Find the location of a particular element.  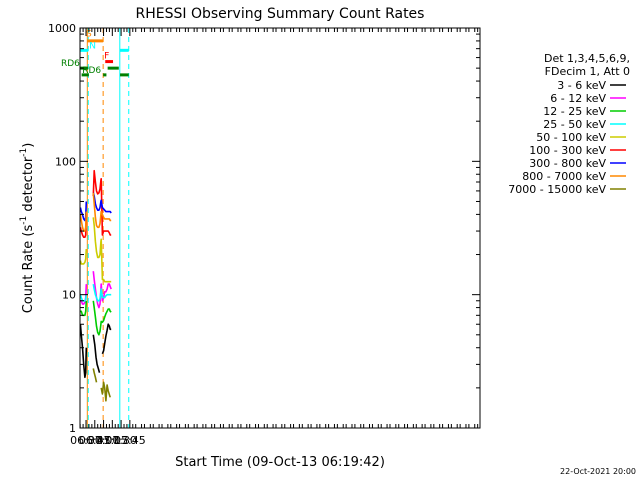

y-axis-label-exp: -1 is located at coordinates (24, 220).